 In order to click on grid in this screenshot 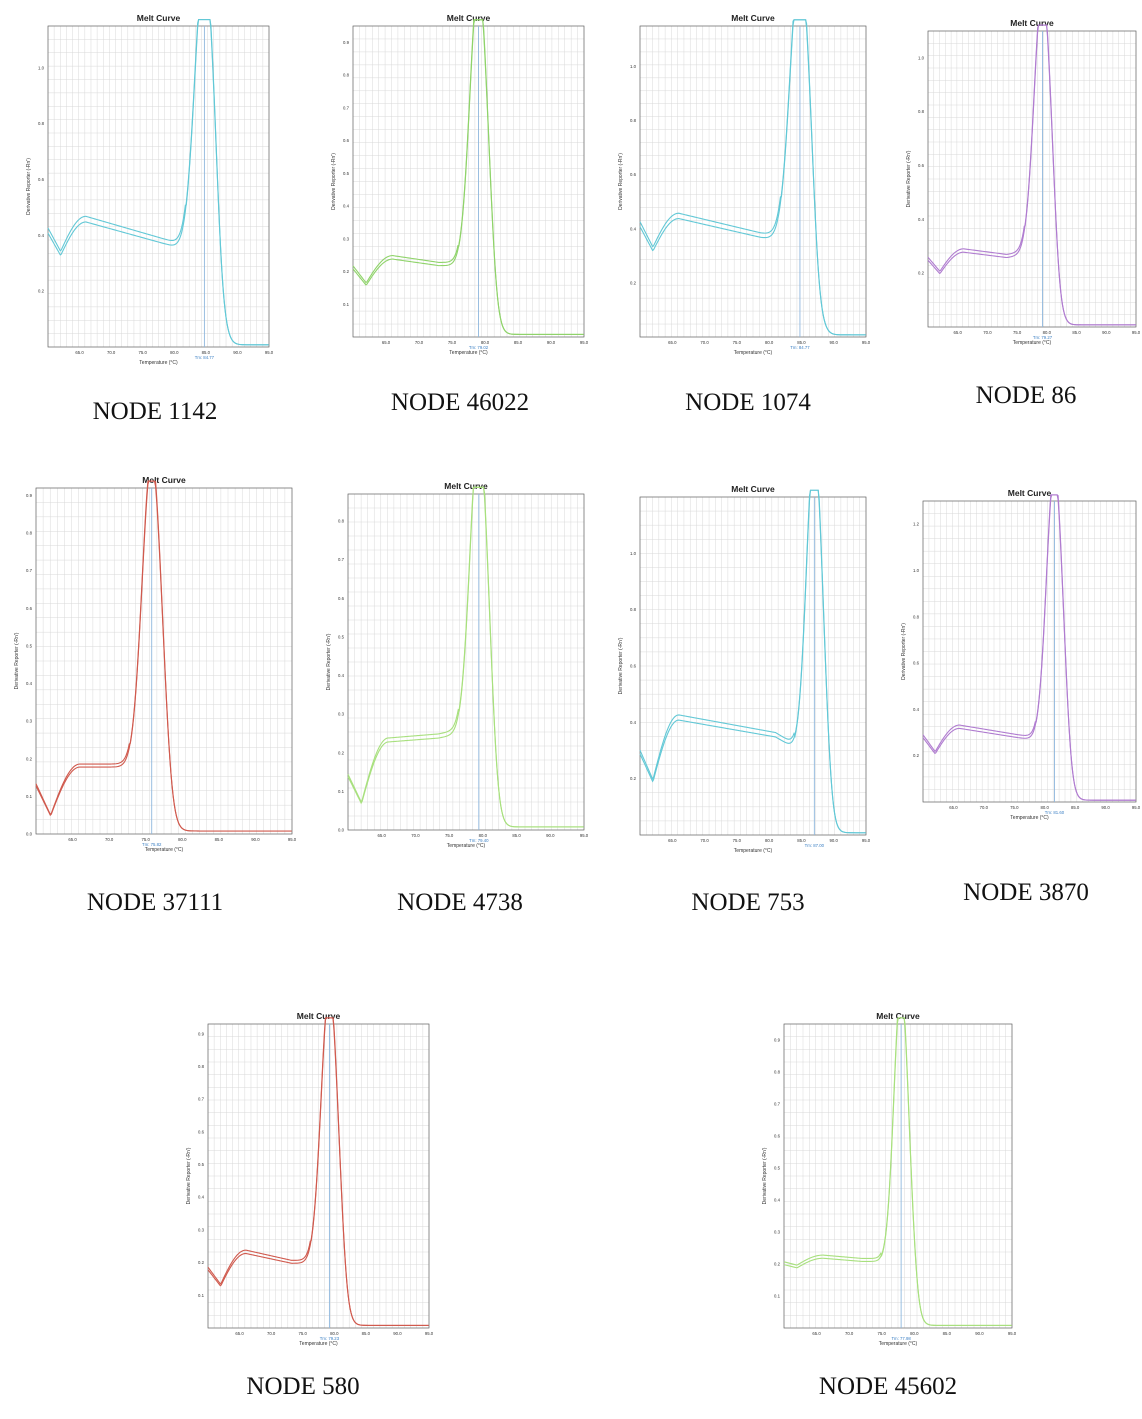, I will do `click(158, 186)`.